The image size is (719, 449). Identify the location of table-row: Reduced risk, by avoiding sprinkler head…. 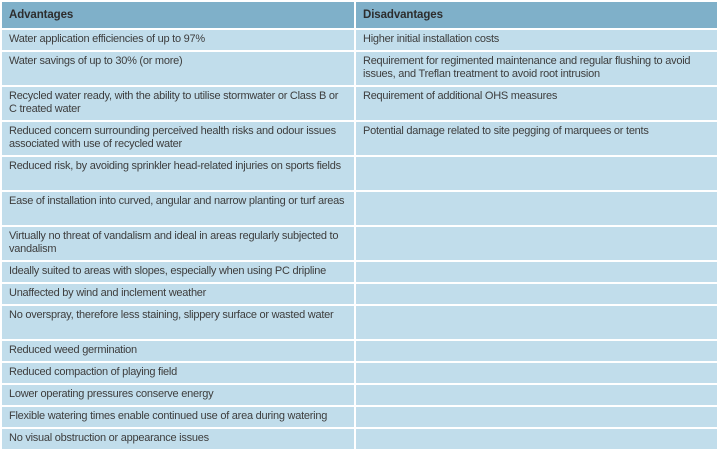
(359, 173).